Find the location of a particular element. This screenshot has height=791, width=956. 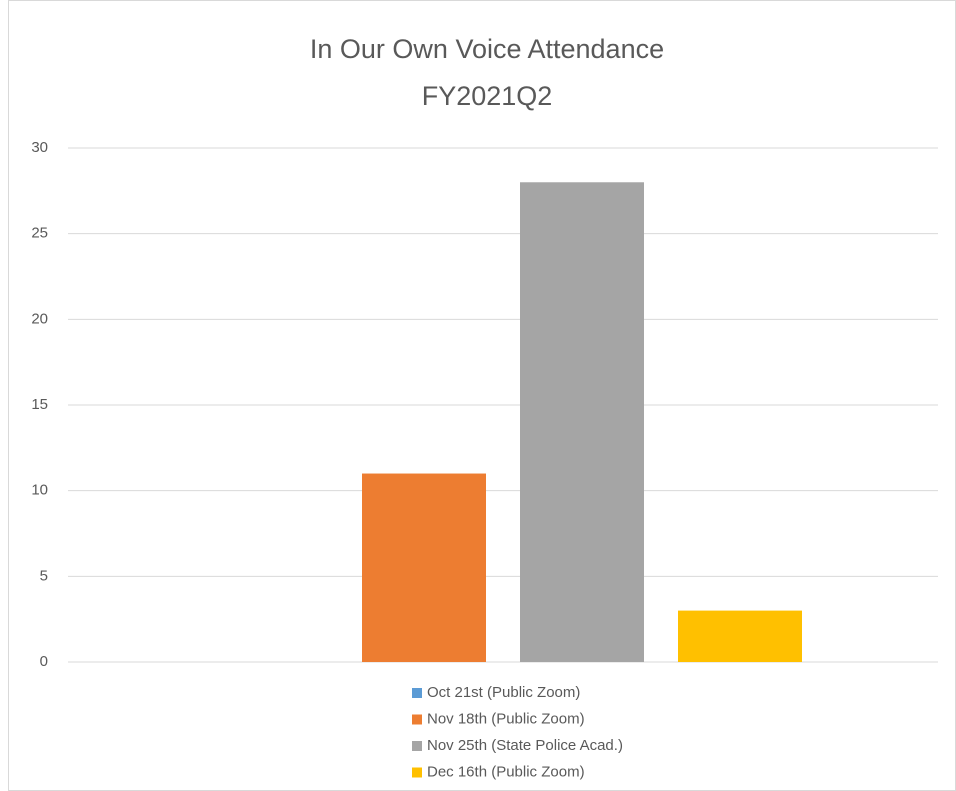

legend-label: Oct 21st (Public Zoom) is located at coordinates (503, 692).